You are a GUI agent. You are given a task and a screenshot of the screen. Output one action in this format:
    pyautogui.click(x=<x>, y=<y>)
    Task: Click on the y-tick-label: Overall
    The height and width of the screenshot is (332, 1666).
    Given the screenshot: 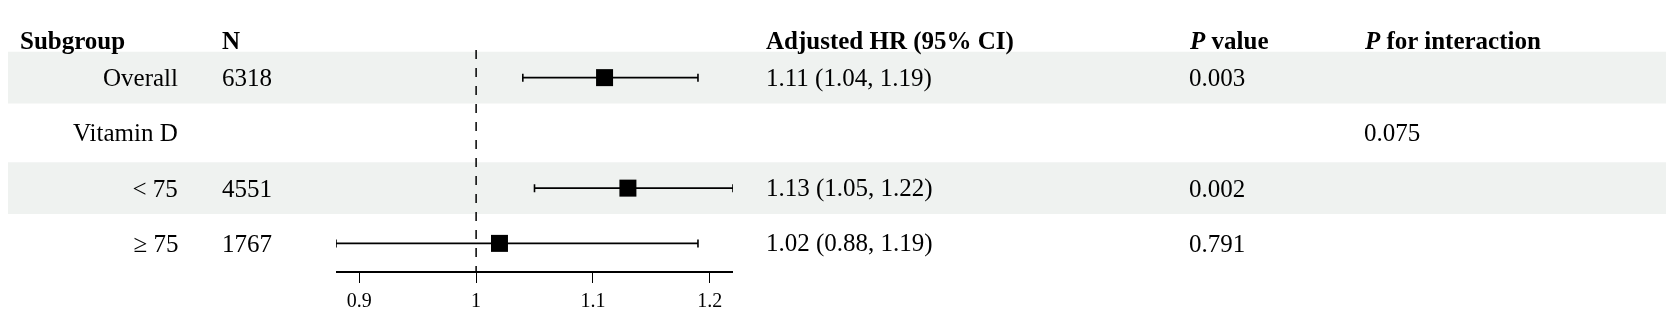 What is the action you would take?
    pyautogui.click(x=141, y=77)
    